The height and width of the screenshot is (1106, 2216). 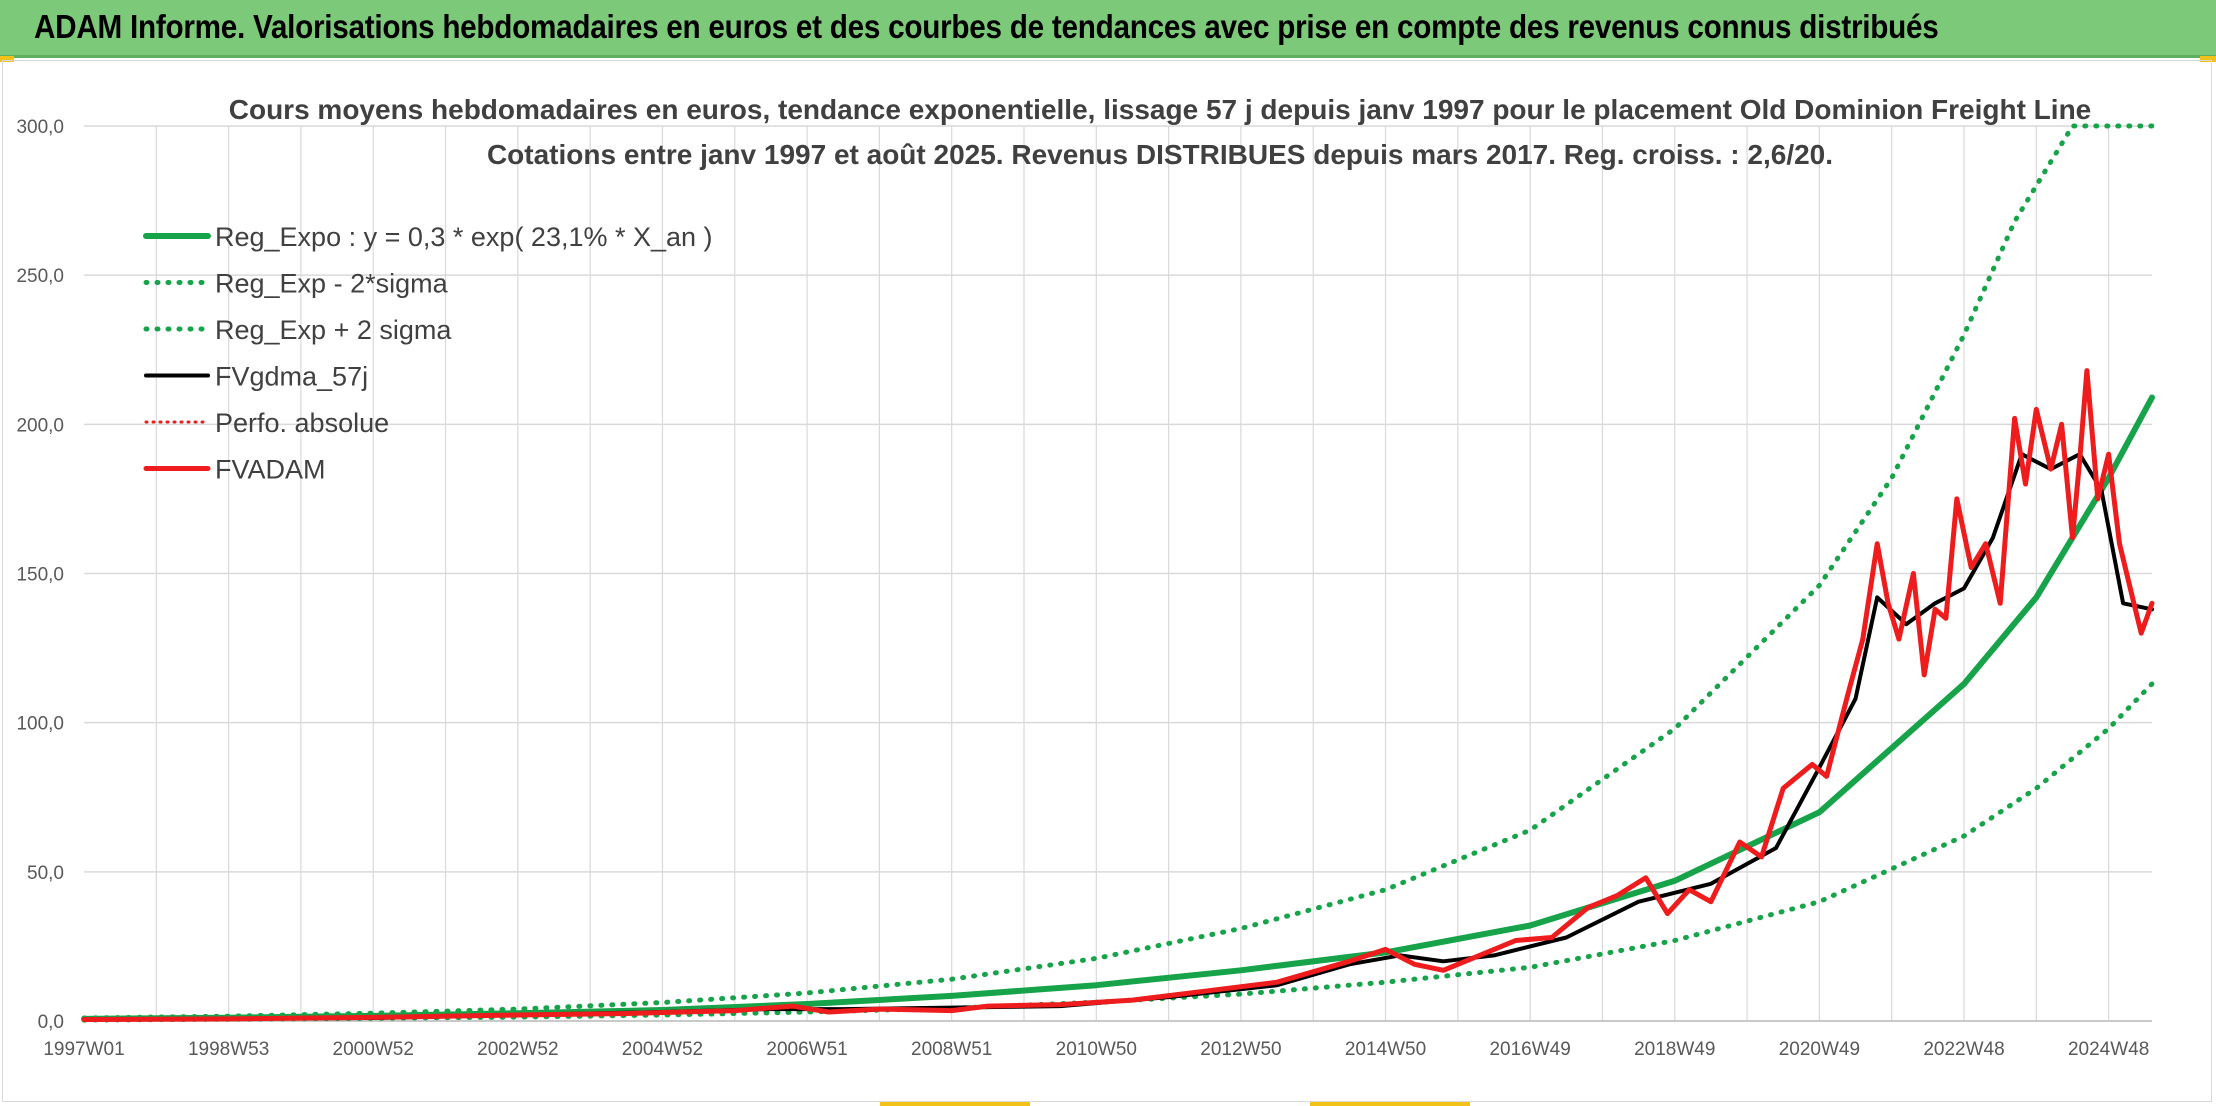 I want to click on accent-corner-left, so click(x=7, y=59).